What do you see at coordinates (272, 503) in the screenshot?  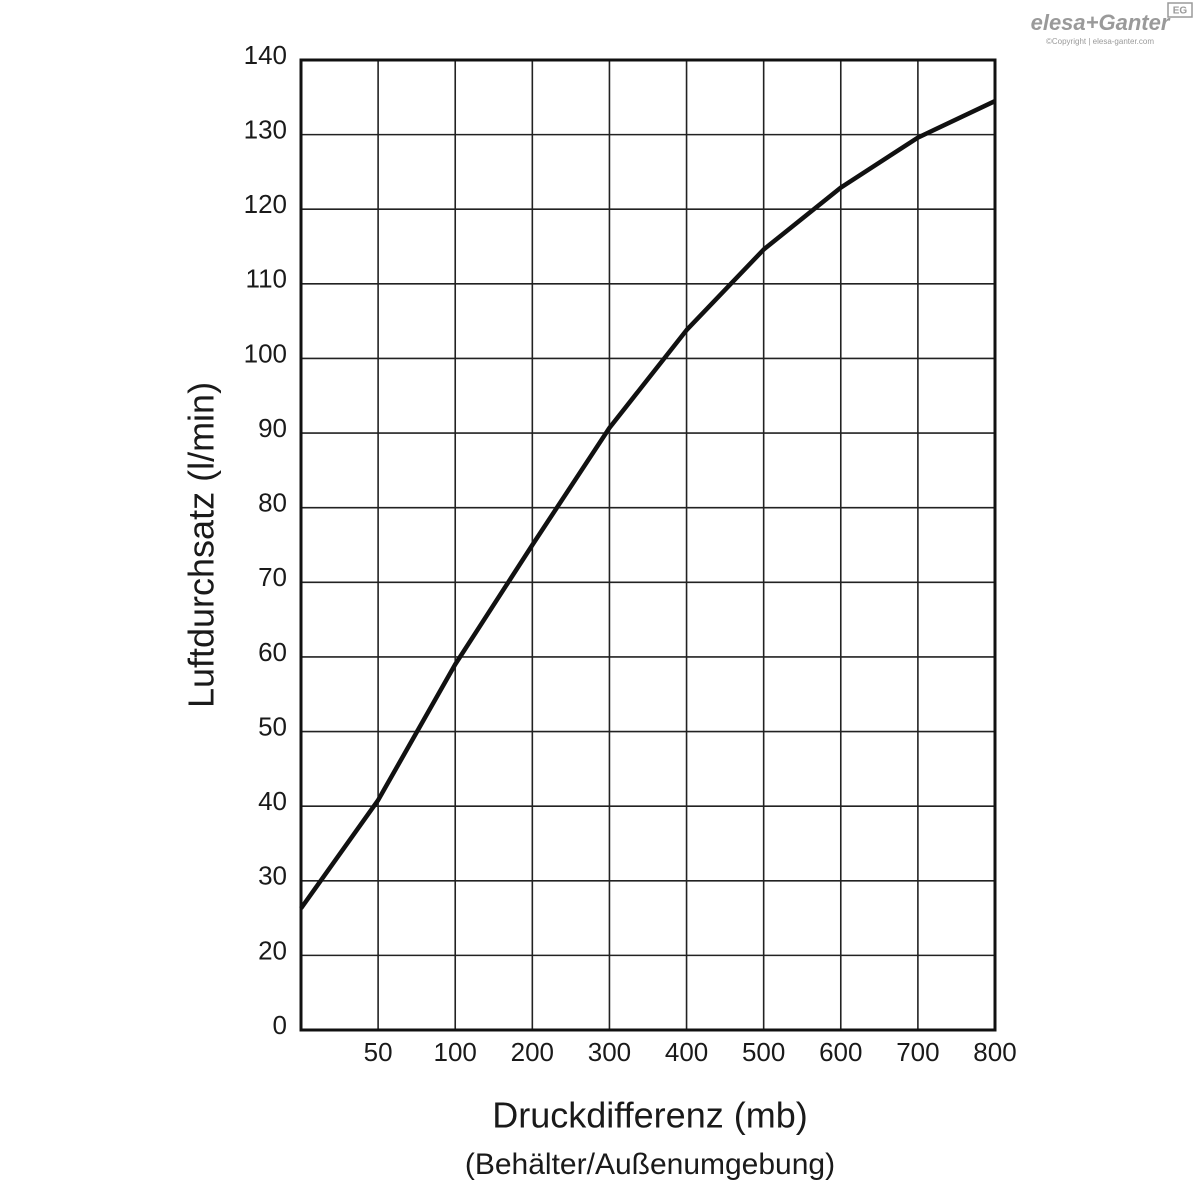 I see `y-tick-label: 80` at bounding box center [272, 503].